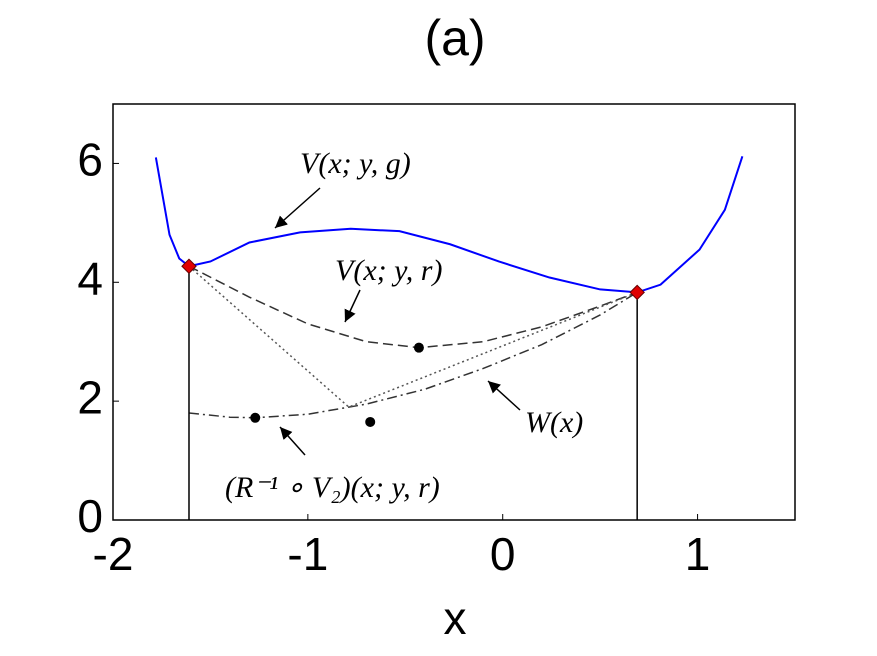 Image resolution: width=877 pixels, height=656 pixels. What do you see at coordinates (90, 516) in the screenshot?
I see `y-tick-label: 0` at bounding box center [90, 516].